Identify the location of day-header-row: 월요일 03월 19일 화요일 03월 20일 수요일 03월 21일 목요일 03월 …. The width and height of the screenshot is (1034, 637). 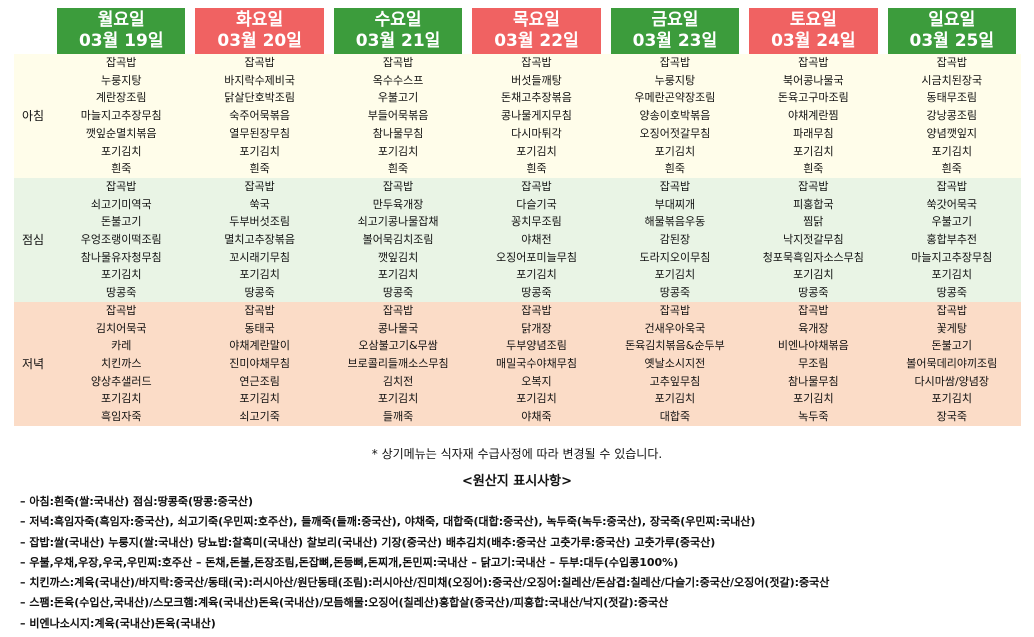
(517, 31).